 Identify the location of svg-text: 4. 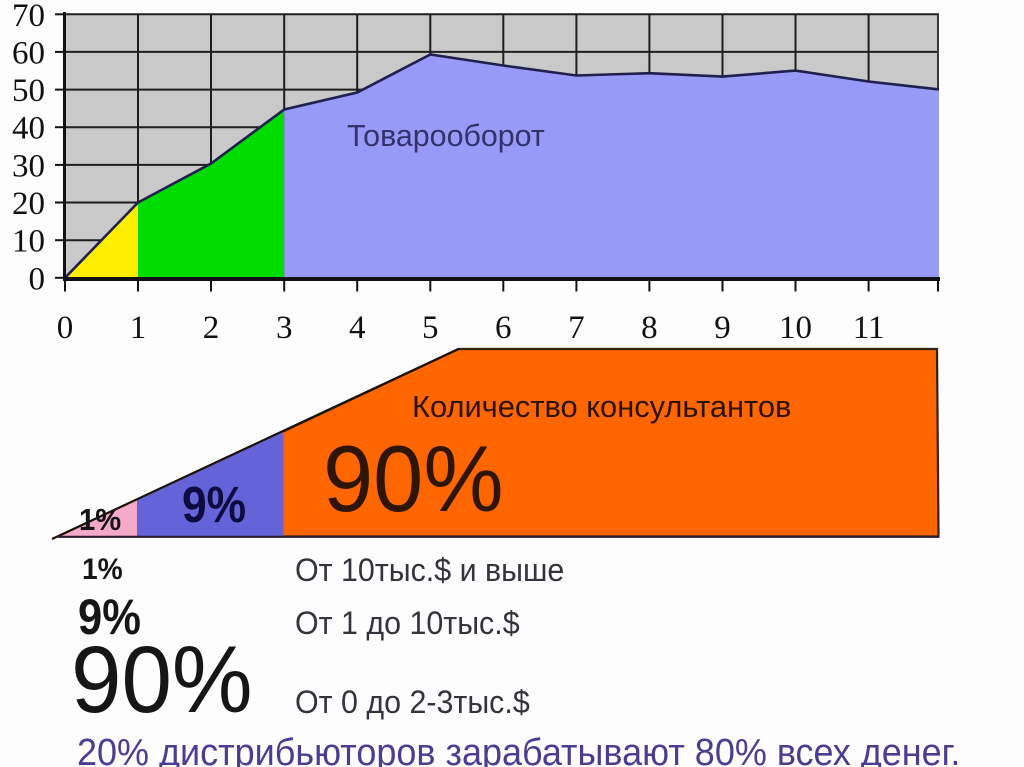
(357, 328).